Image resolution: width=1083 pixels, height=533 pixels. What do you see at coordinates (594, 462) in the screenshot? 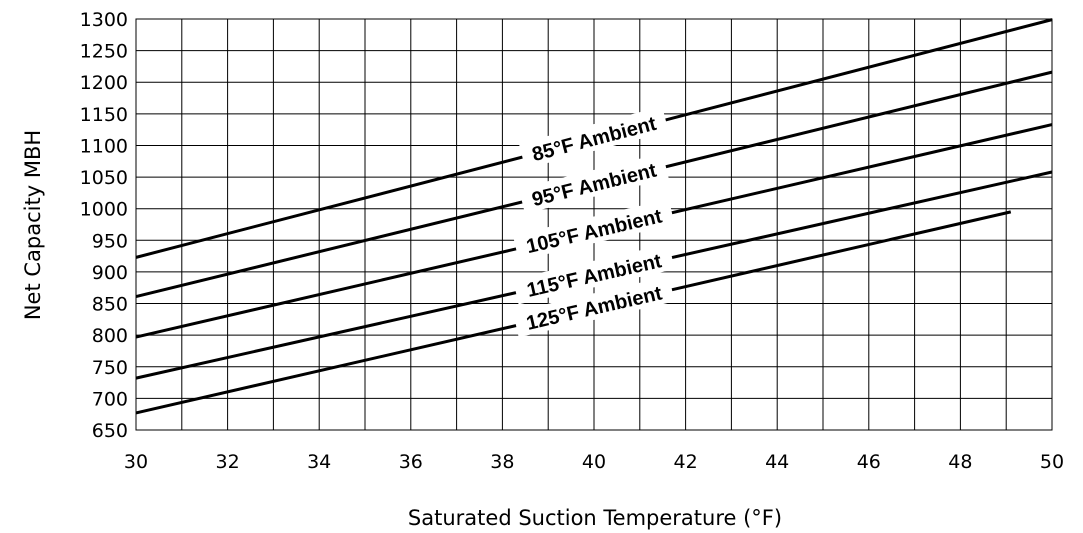
I see `x-tick-label: 40` at bounding box center [594, 462].